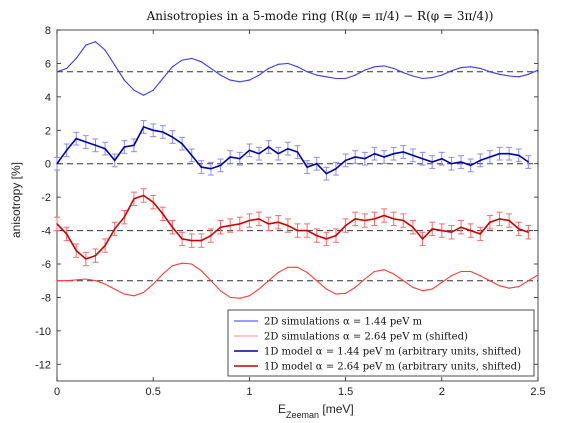 The image size is (568, 423). I want to click on y-tick-label: -4, so click(46, 232).